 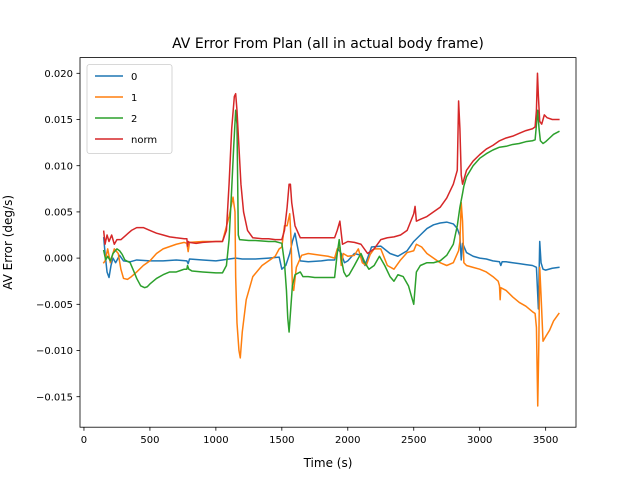 What do you see at coordinates (347, 440) in the screenshot?
I see `x-tick-label: 2000` at bounding box center [347, 440].